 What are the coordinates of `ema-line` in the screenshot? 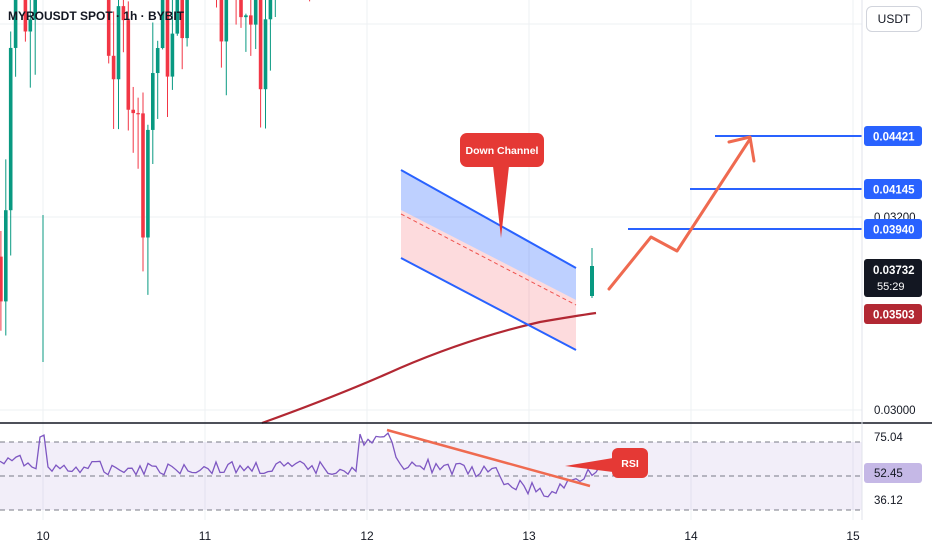 It's located at (429, 368).